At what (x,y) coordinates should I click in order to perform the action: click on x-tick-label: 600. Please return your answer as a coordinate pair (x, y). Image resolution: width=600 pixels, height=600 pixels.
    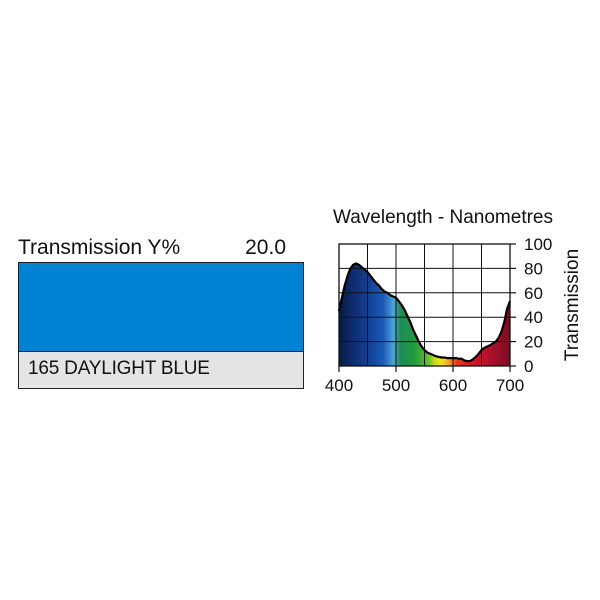
    Looking at the image, I should click on (453, 385).